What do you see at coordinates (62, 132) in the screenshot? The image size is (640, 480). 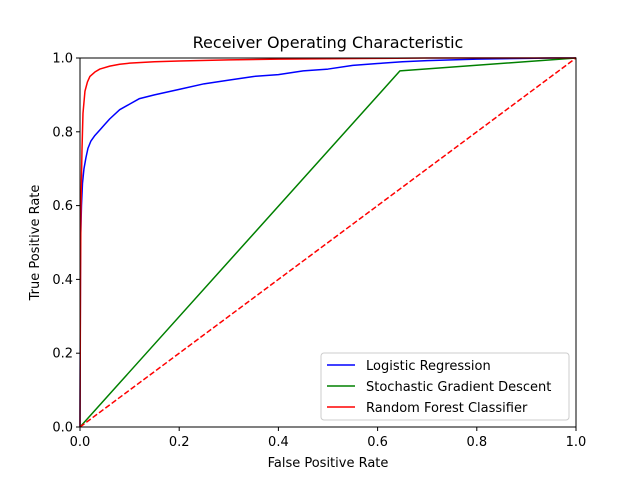 I see `y-tick-label: 0.8` at bounding box center [62, 132].